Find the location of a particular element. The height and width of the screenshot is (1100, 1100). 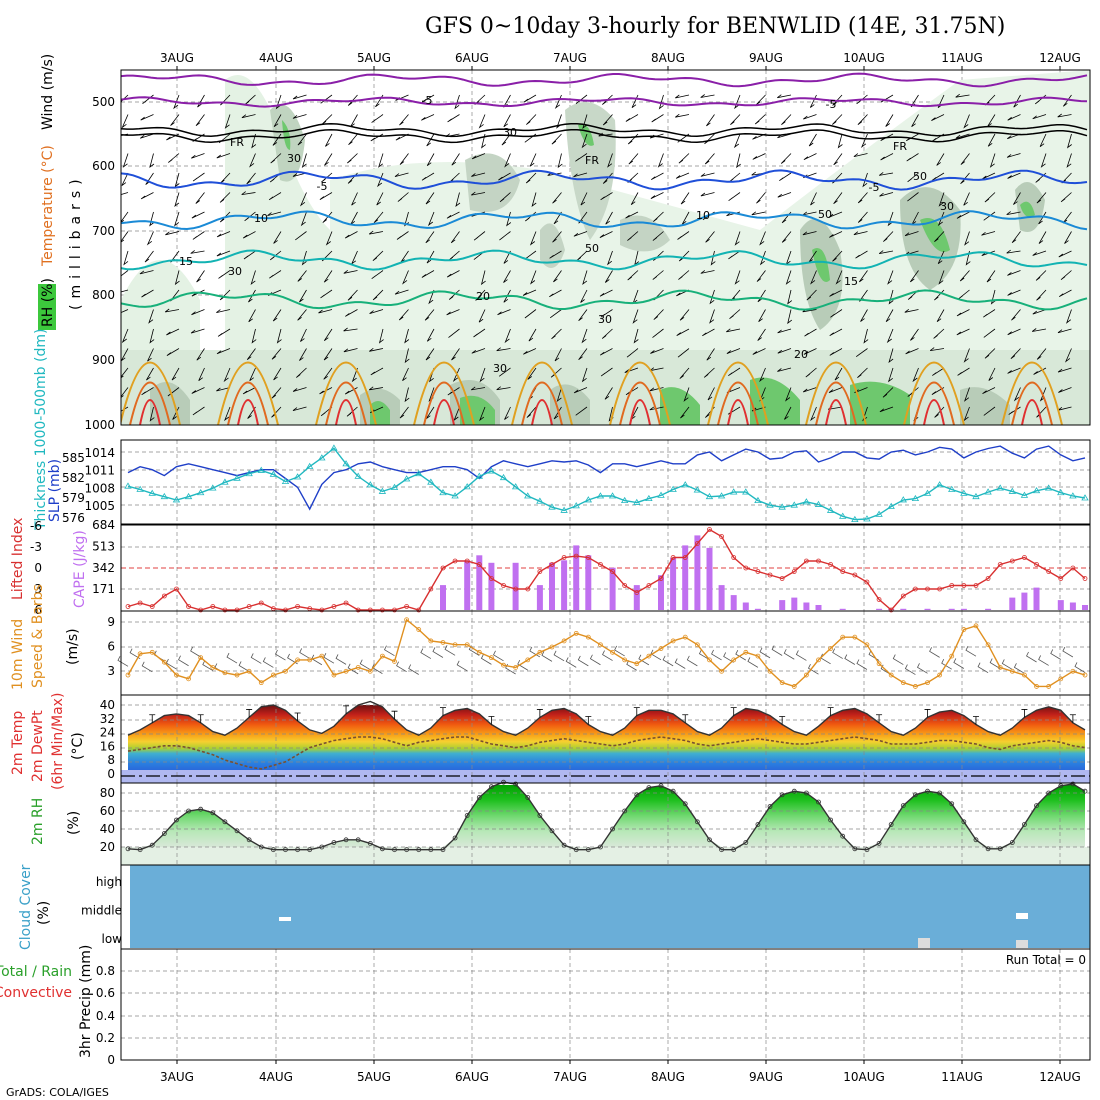

precip-conv-label: Convective is located at coordinates (36, 993).